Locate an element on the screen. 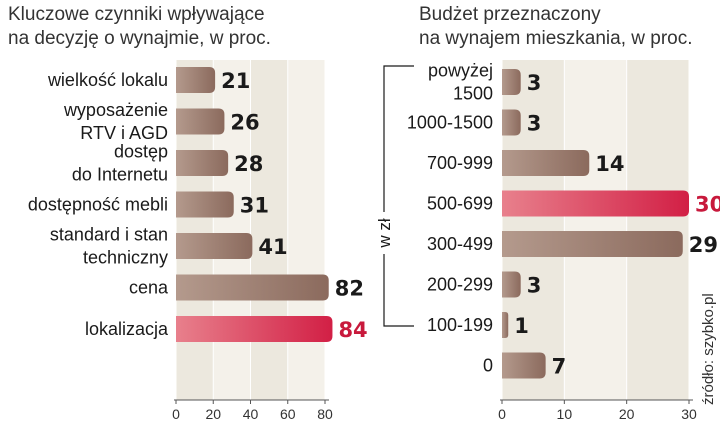 Image resolution: width=720 pixels, height=424 pixels. chart1-value-label: 21 is located at coordinates (235, 81).